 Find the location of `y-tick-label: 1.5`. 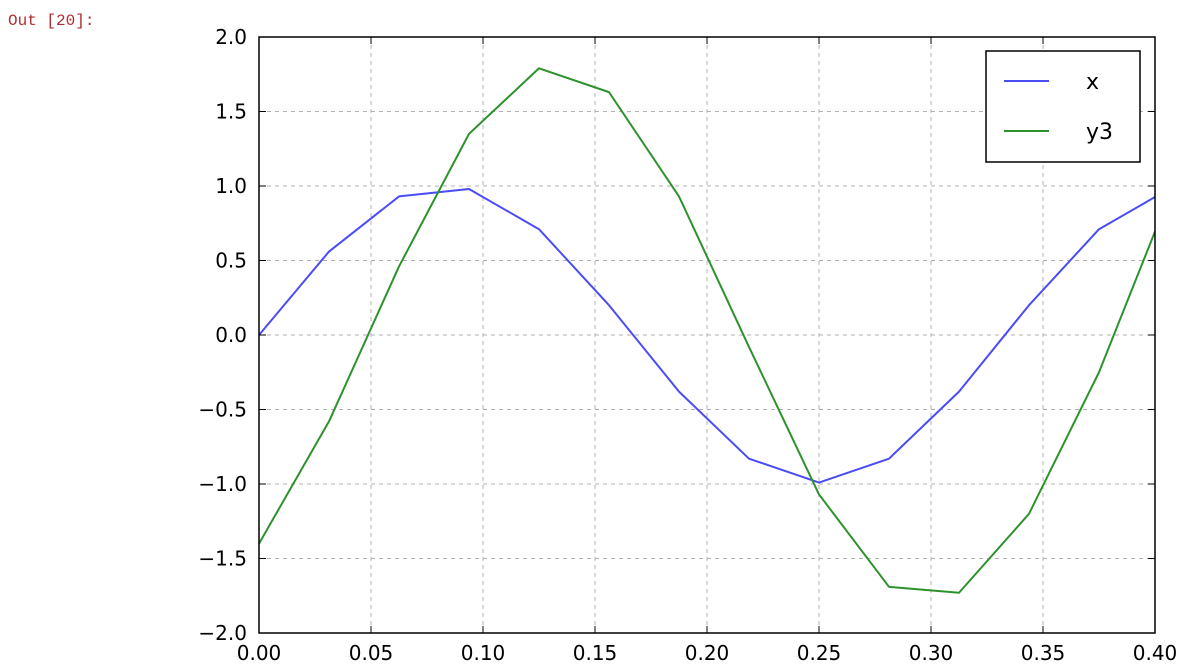

y-tick-label: 1.5 is located at coordinates (231, 112).